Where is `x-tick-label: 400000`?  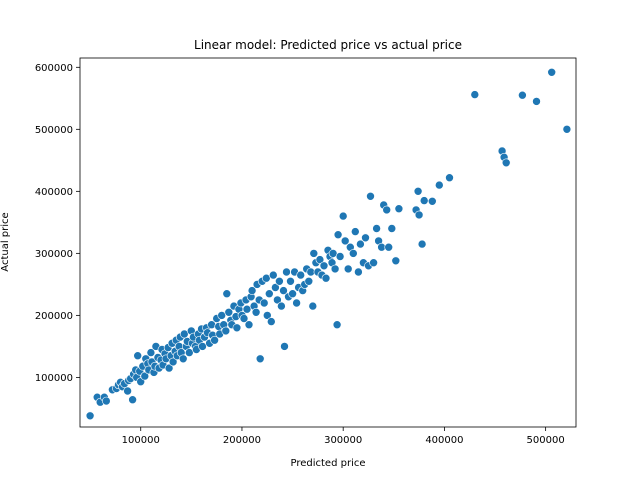
x-tick-label: 400000 is located at coordinates (444, 440).